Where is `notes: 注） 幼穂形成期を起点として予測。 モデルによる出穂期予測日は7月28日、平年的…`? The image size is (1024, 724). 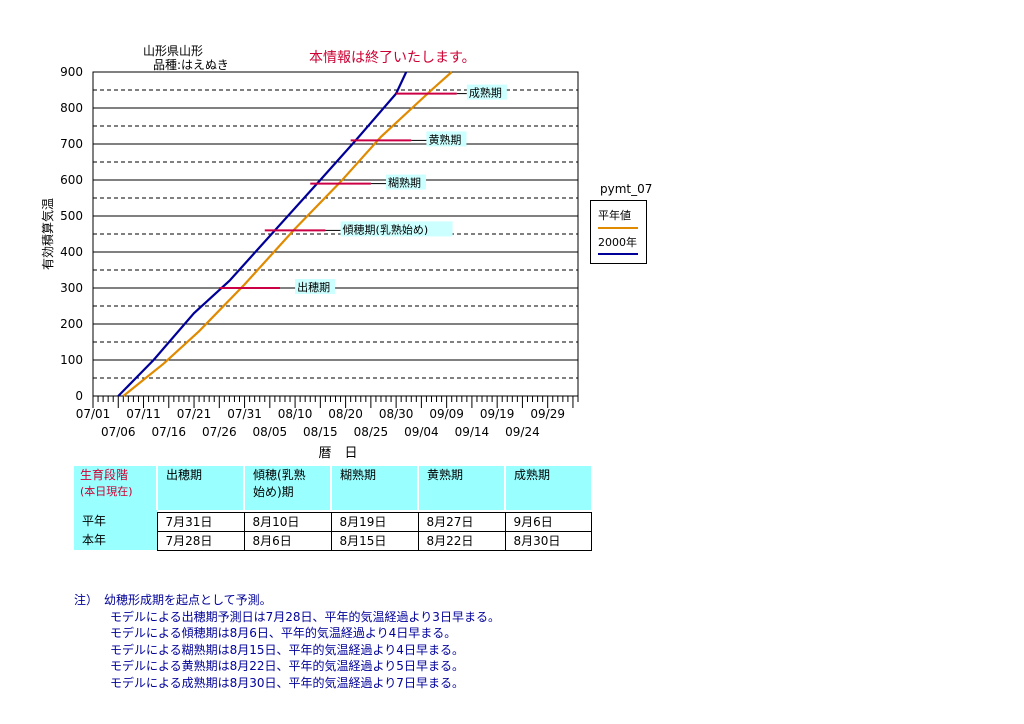 notes: 注） 幼穂形成期を起点として予測。 モデルによる出穂期予測日は7月28日、平年的… is located at coordinates (287, 641).